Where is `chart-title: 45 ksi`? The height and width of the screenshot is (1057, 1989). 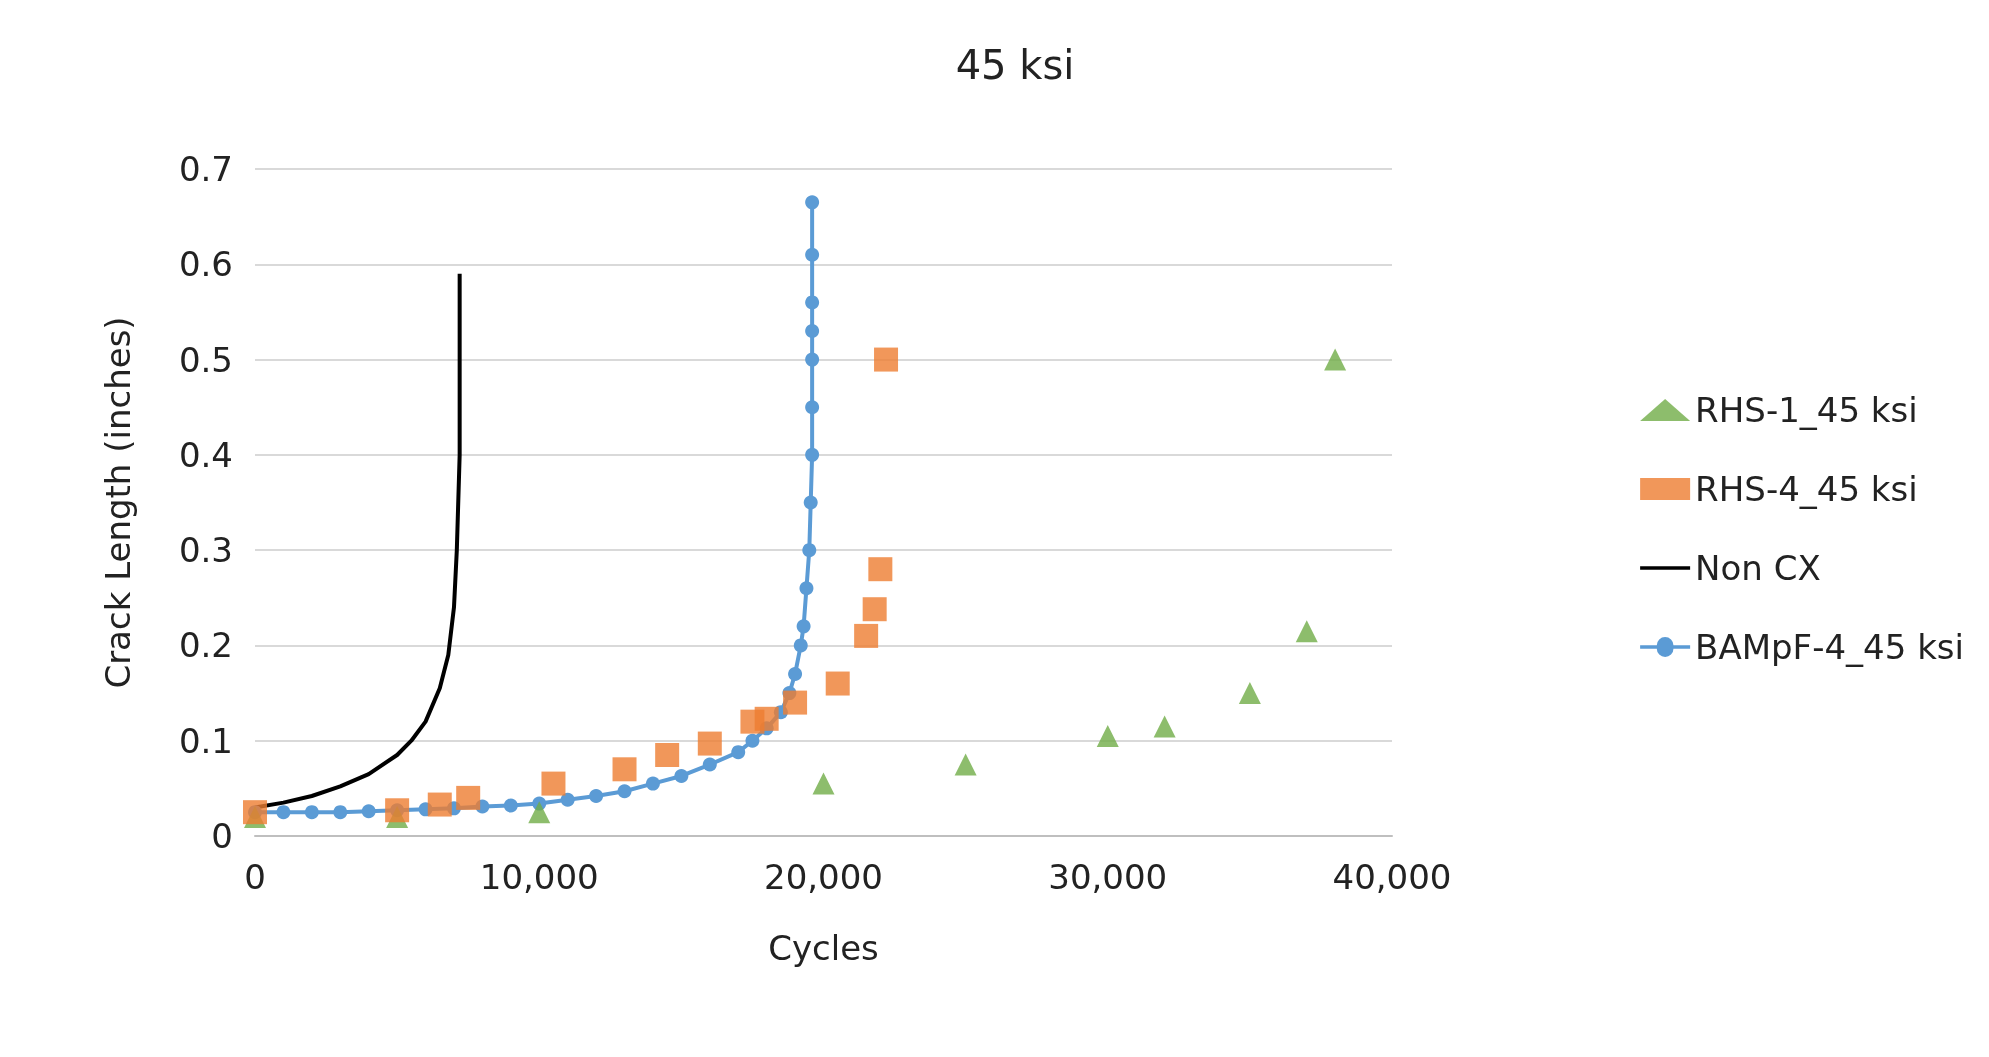
chart-title: 45 ksi is located at coordinates (1015, 65).